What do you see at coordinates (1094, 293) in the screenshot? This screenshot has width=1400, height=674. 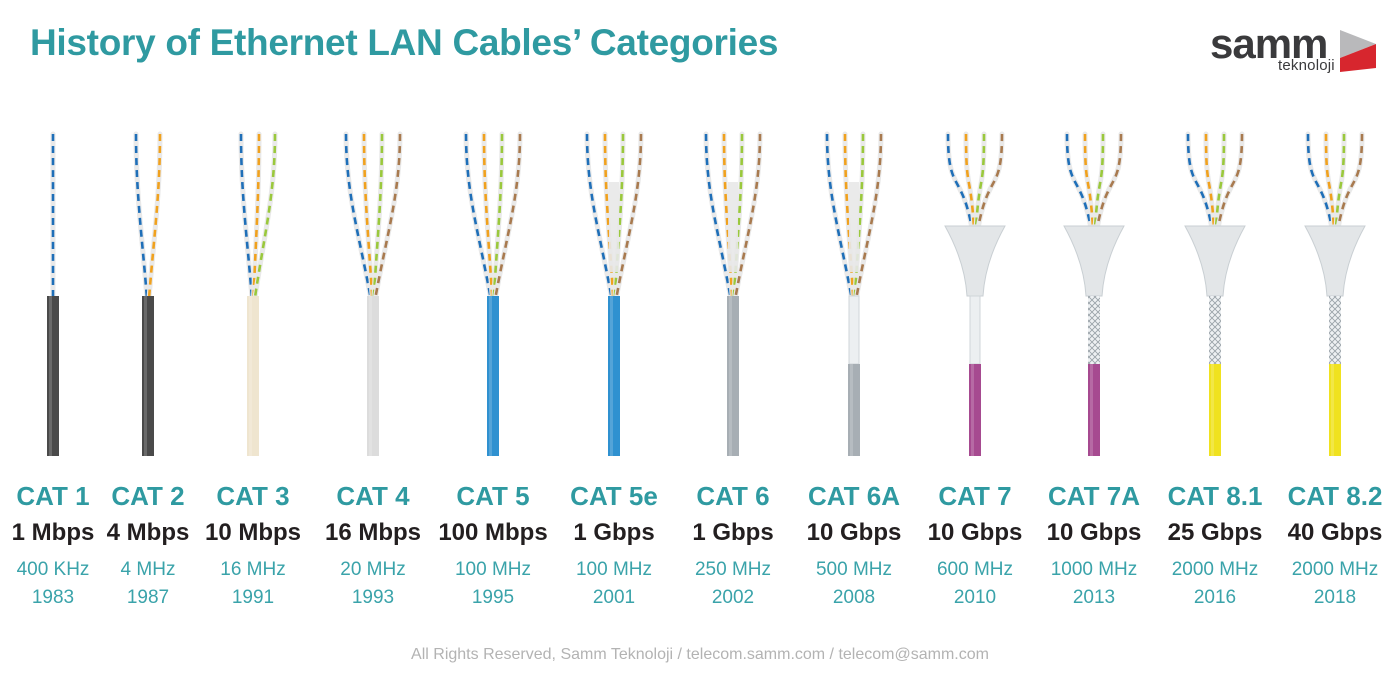 I see `cable-cat-7a` at bounding box center [1094, 293].